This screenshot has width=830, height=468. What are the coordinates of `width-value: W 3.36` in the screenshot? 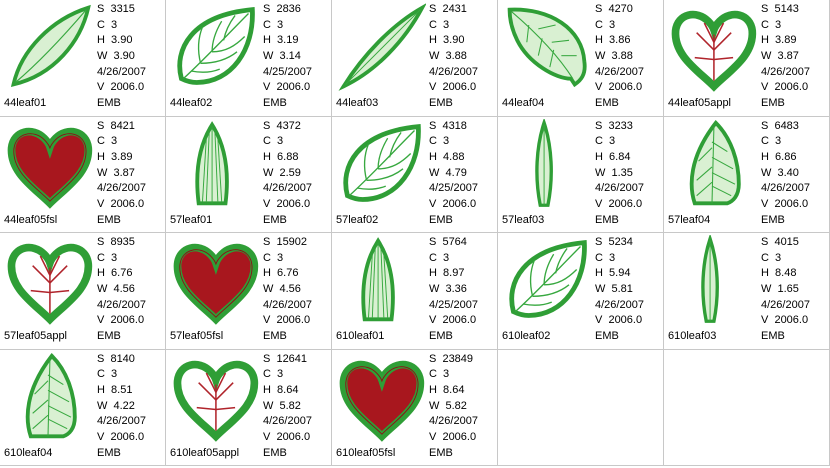 It's located at (448, 289).